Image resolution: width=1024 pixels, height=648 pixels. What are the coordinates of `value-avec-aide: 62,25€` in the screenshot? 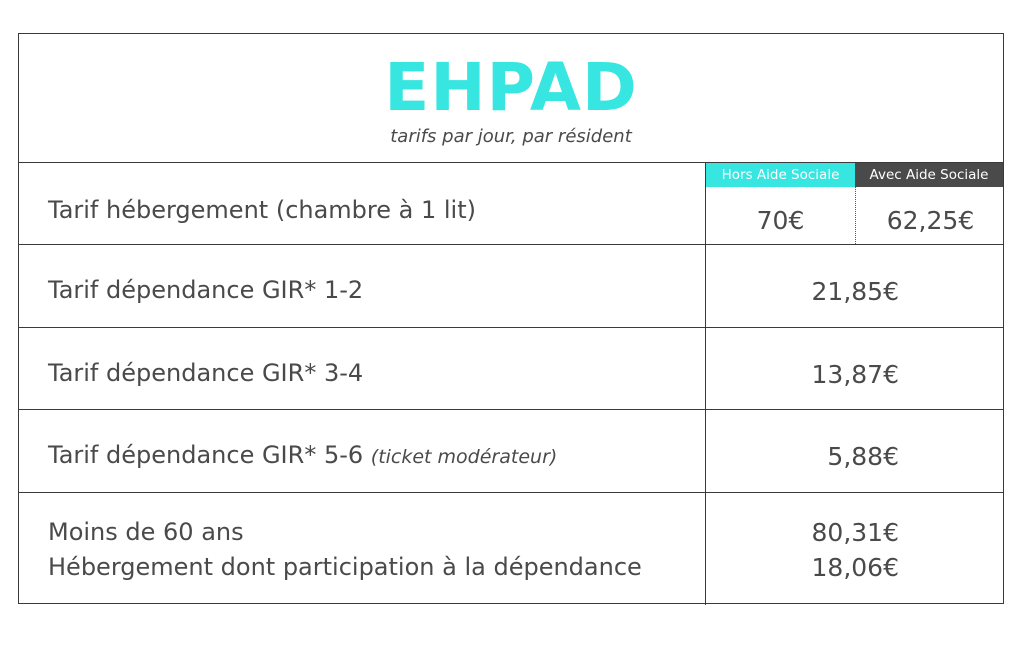 It's located at (930, 220).